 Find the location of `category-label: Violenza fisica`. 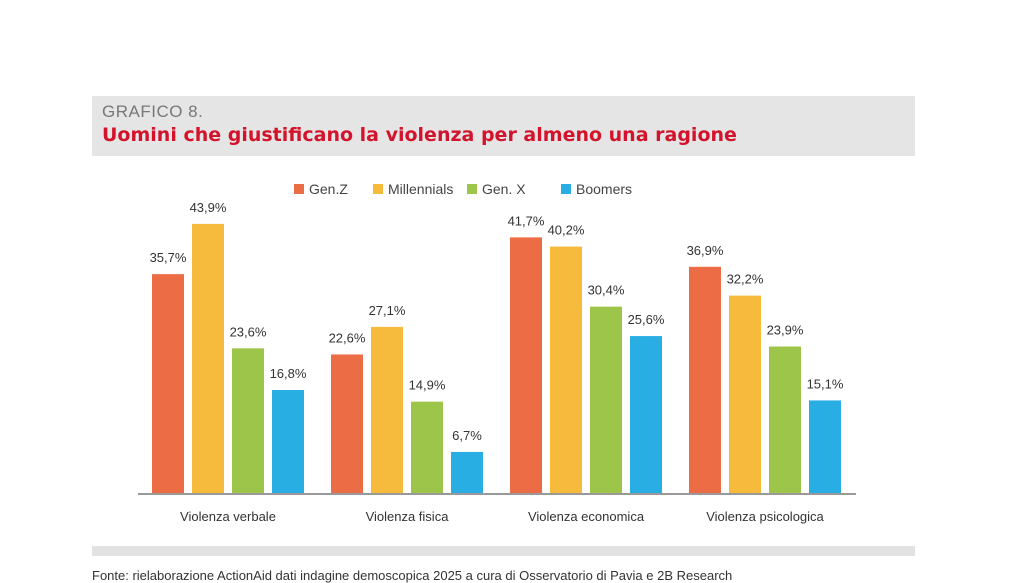

category-label: Violenza fisica is located at coordinates (408, 516).